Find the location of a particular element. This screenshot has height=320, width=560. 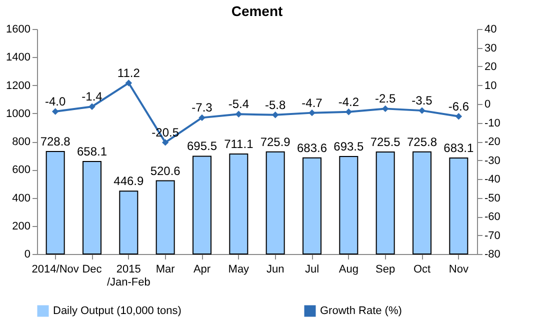

data-label: 693.5 is located at coordinates (349, 146).